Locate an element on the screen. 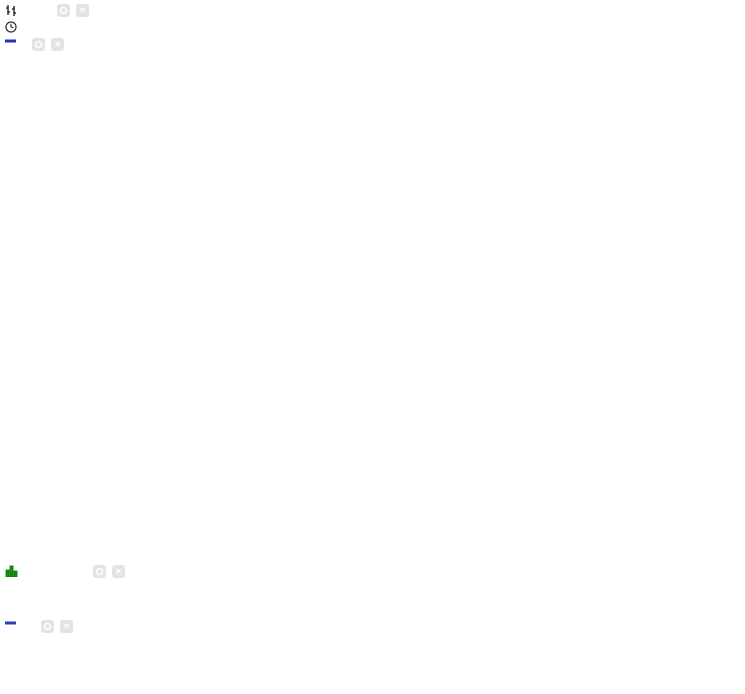 The width and height of the screenshot is (745, 694). macd-settings-button is located at coordinates (47, 626).